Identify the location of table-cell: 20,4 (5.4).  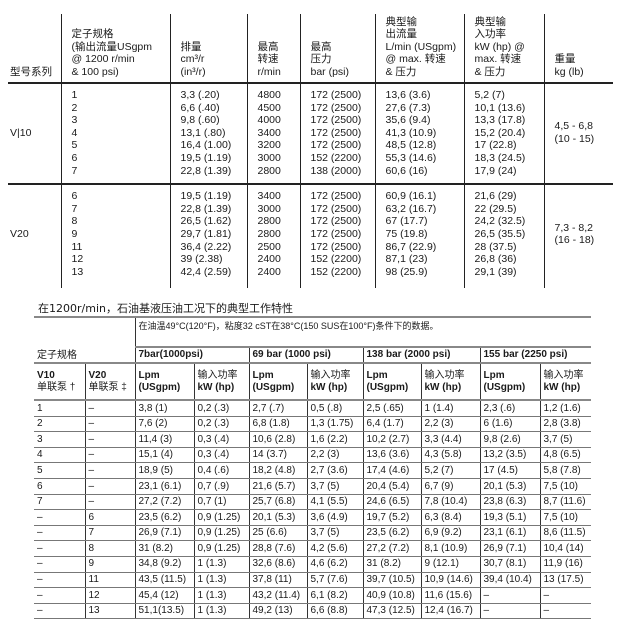
(391, 486).